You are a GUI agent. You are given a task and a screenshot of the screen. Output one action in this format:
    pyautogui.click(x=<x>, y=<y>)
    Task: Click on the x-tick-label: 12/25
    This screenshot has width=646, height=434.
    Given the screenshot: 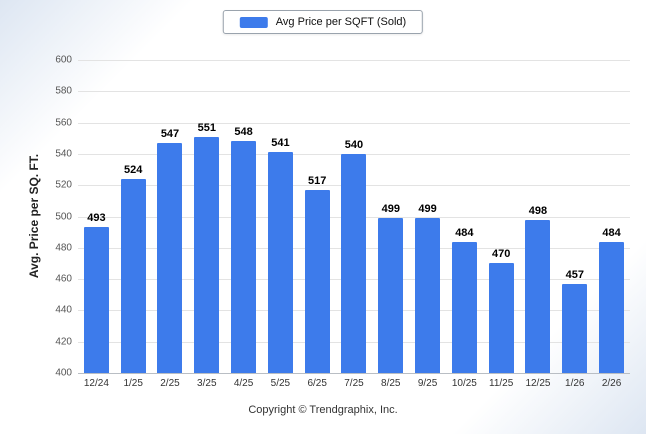 What is the action you would take?
    pyautogui.click(x=538, y=383)
    